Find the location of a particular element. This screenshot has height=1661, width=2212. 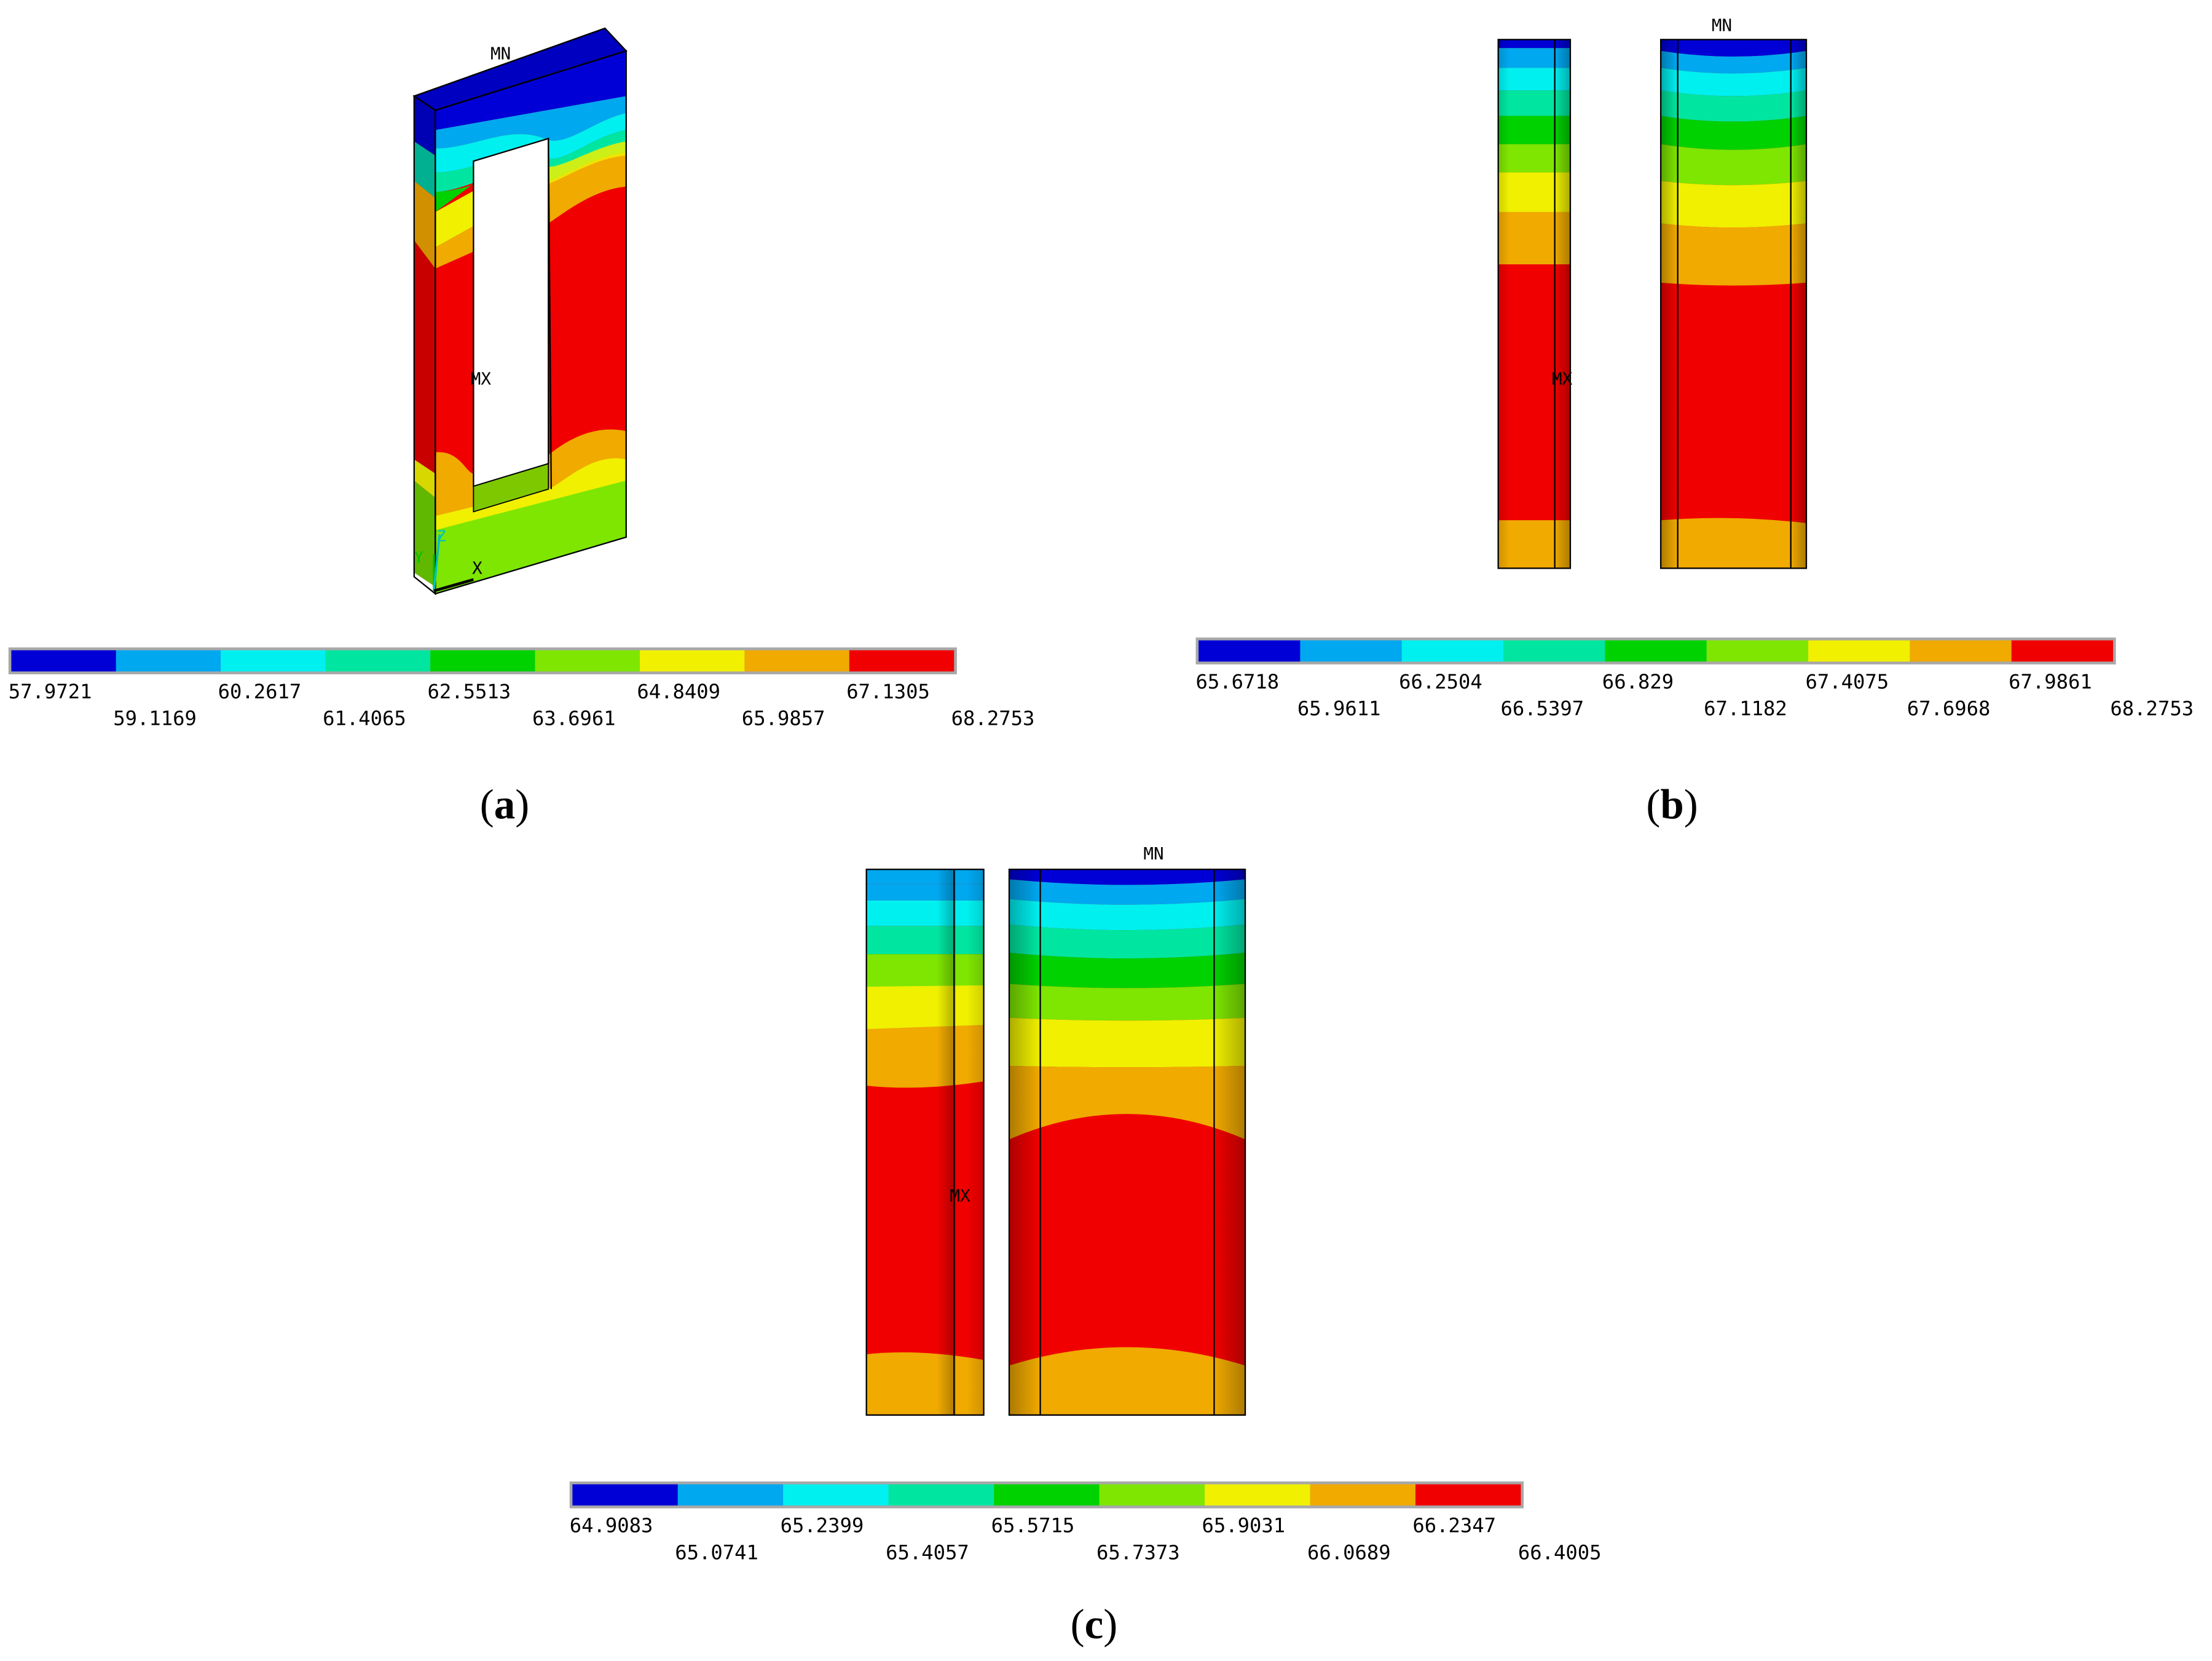

panel-a-min-marker: MN is located at coordinates (501, 54).